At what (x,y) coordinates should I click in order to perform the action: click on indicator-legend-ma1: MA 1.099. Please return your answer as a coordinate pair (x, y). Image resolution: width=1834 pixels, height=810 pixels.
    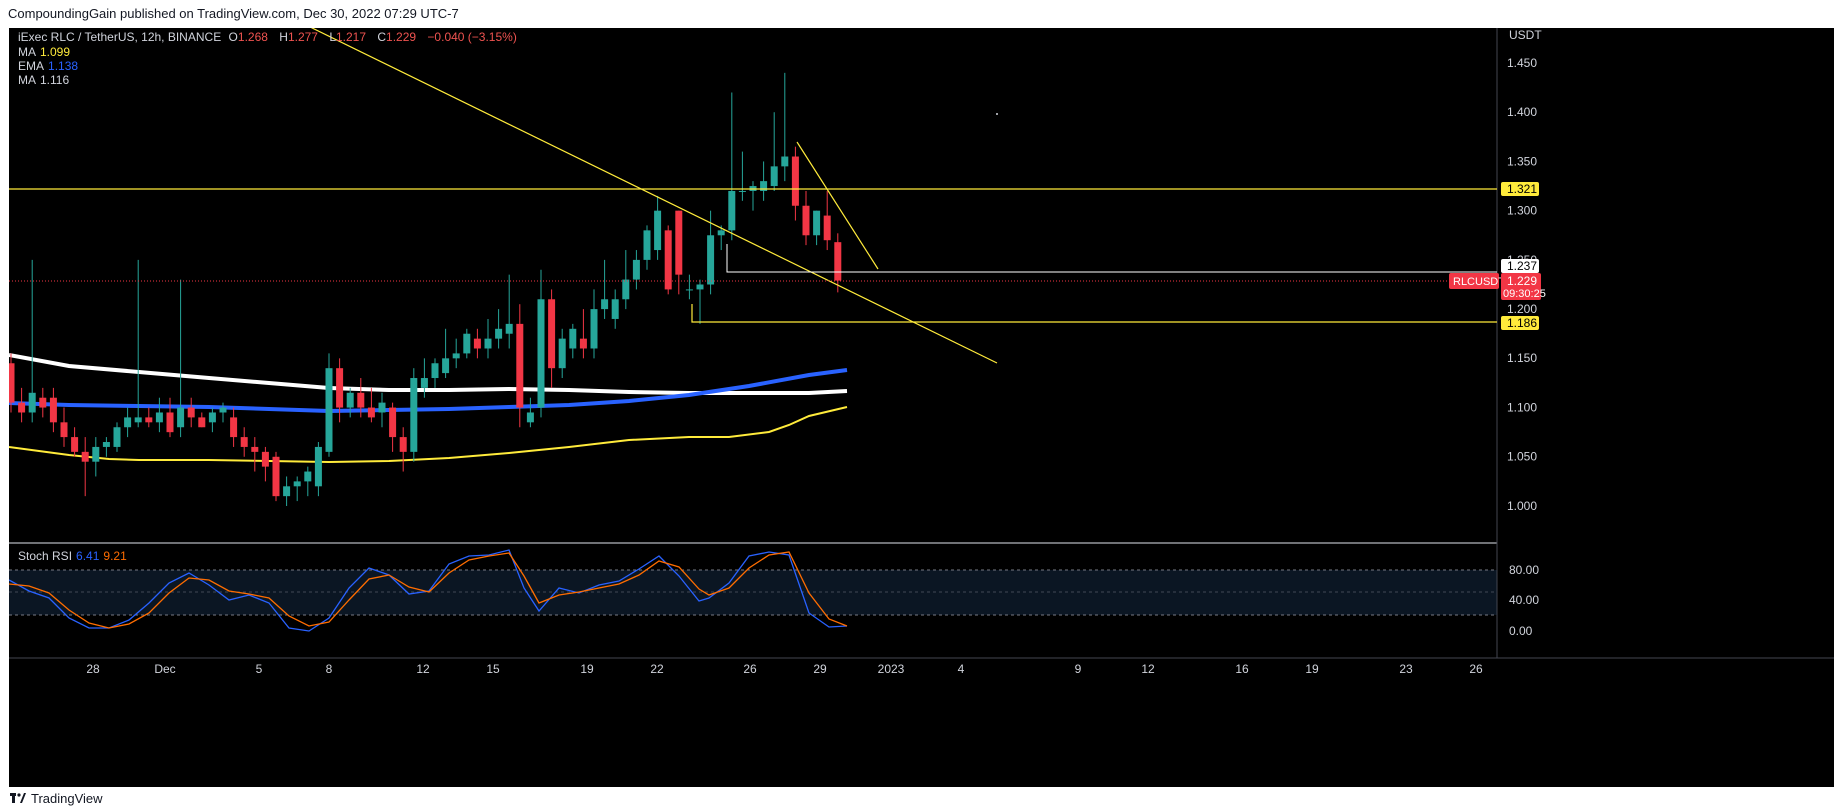
    Looking at the image, I should click on (46, 52).